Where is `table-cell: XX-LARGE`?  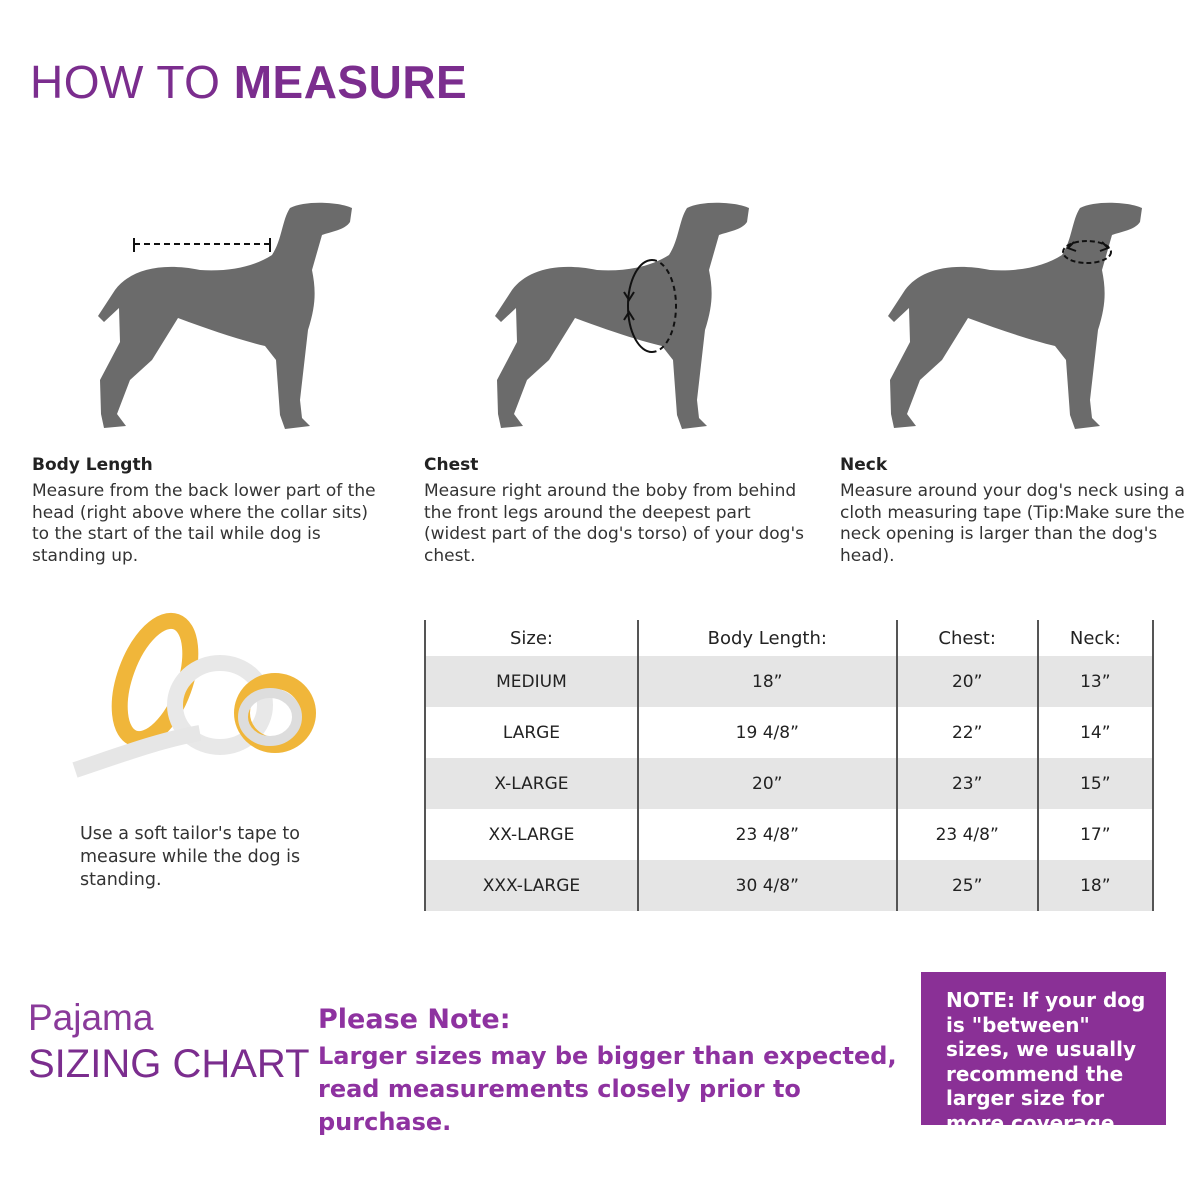 table-cell: XX-LARGE is located at coordinates (531, 834).